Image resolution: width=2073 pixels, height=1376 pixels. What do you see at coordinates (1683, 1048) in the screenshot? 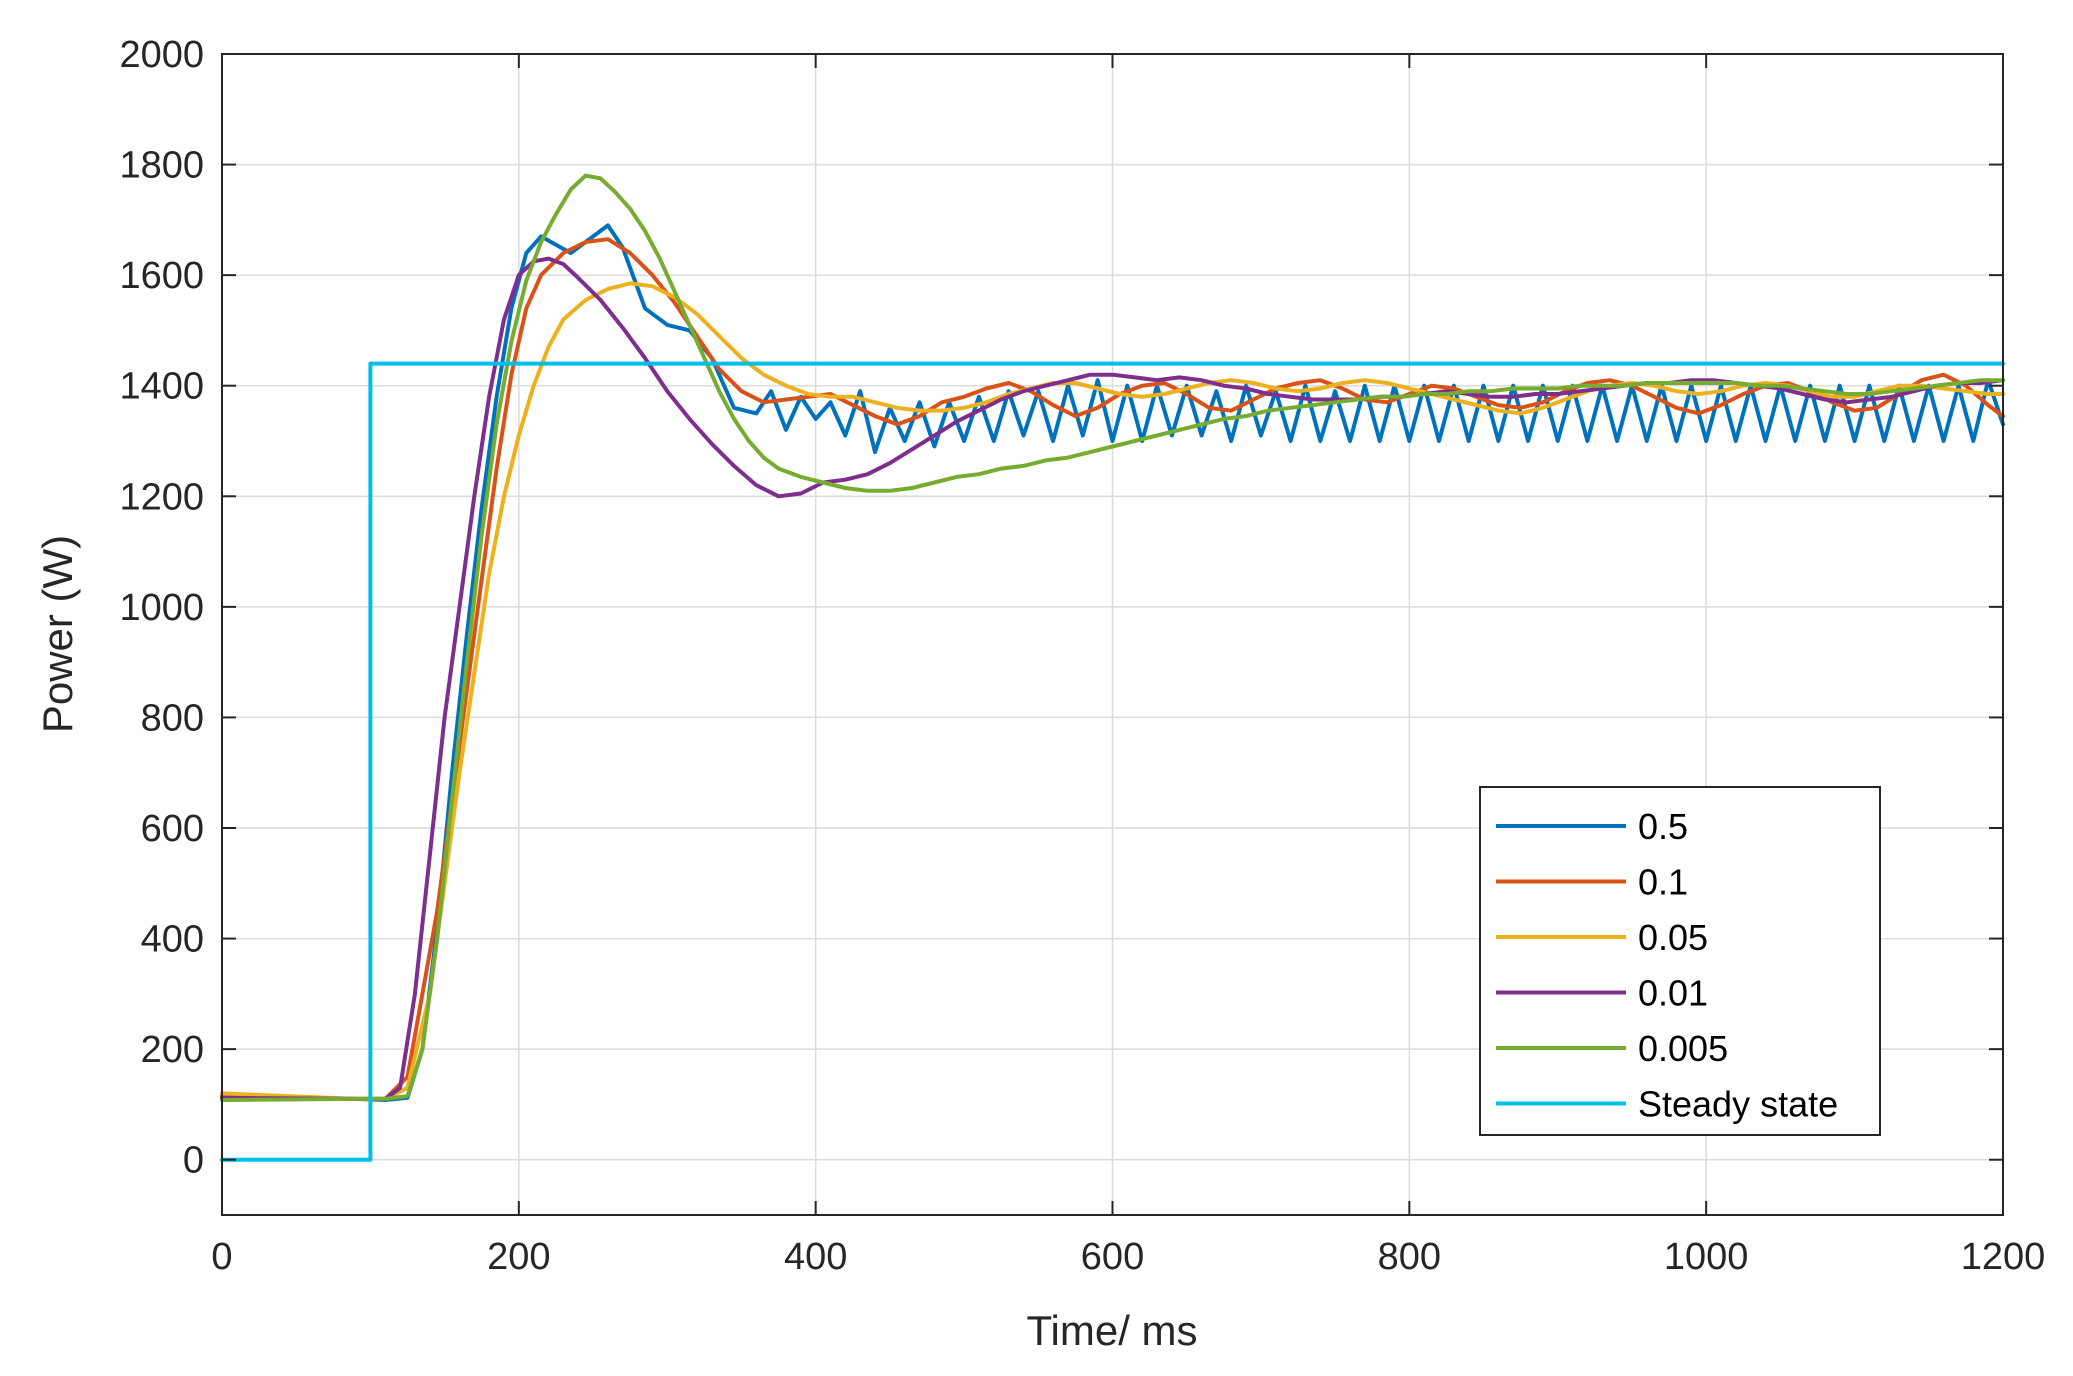
I see `legend-label: 0.005` at bounding box center [1683, 1048].